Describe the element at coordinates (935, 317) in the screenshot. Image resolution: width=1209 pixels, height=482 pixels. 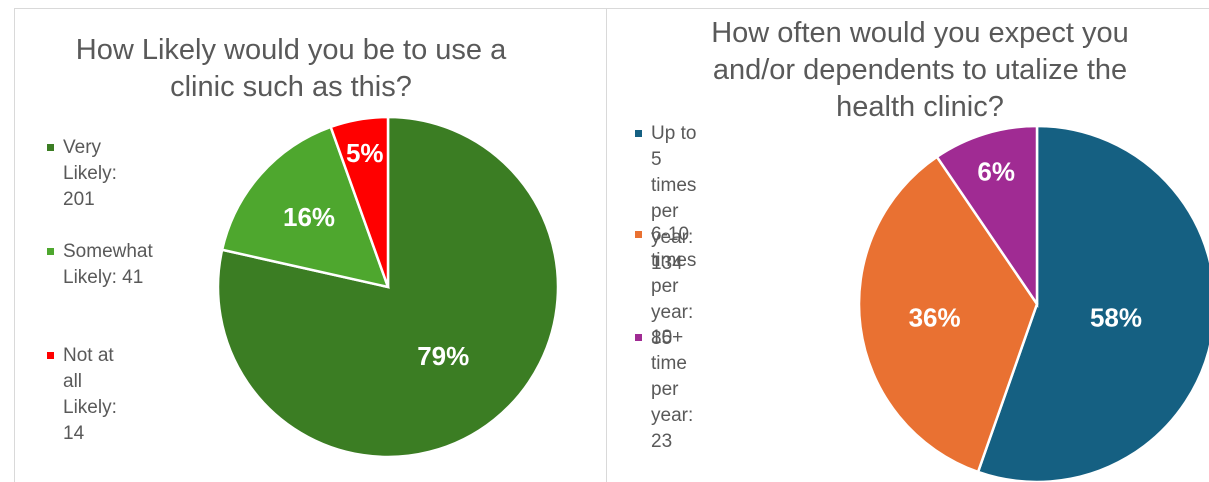
I see `pie-data-label: 36%` at that location.